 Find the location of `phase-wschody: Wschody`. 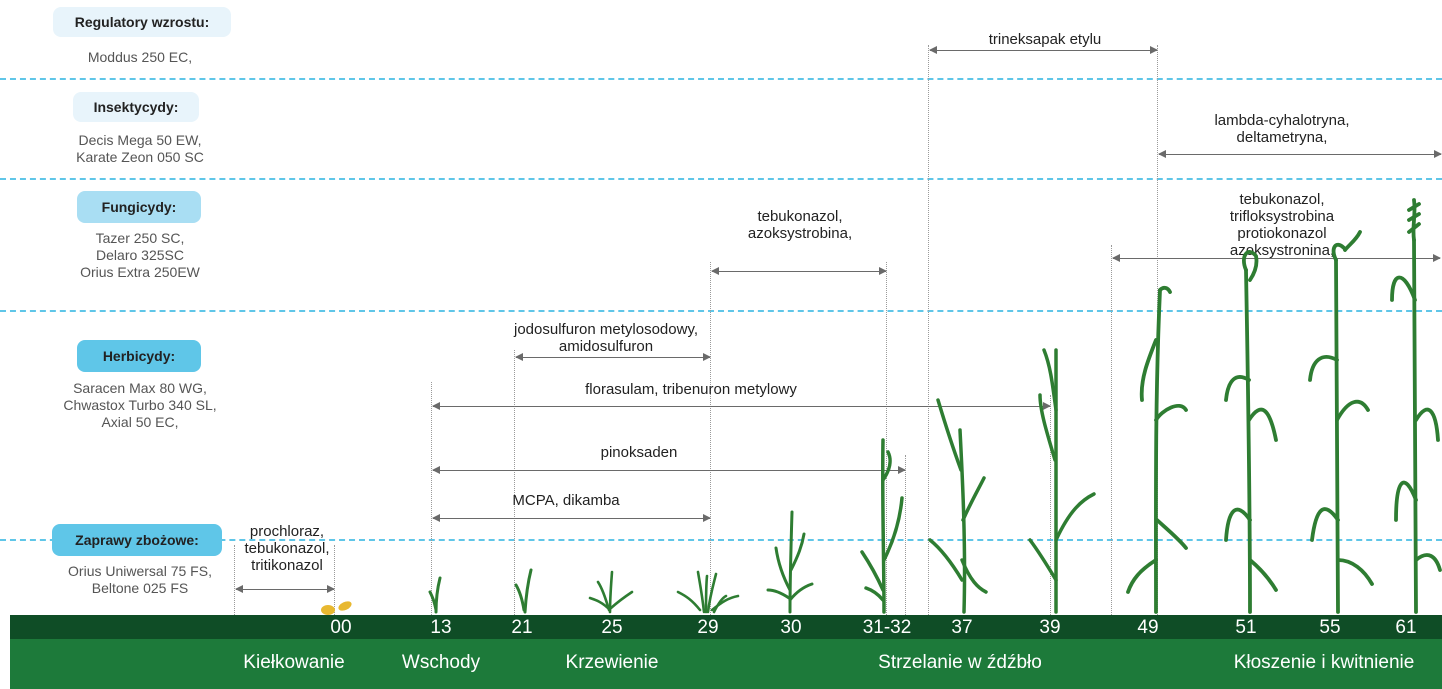

phase-wschody: Wschody is located at coordinates (441, 662).